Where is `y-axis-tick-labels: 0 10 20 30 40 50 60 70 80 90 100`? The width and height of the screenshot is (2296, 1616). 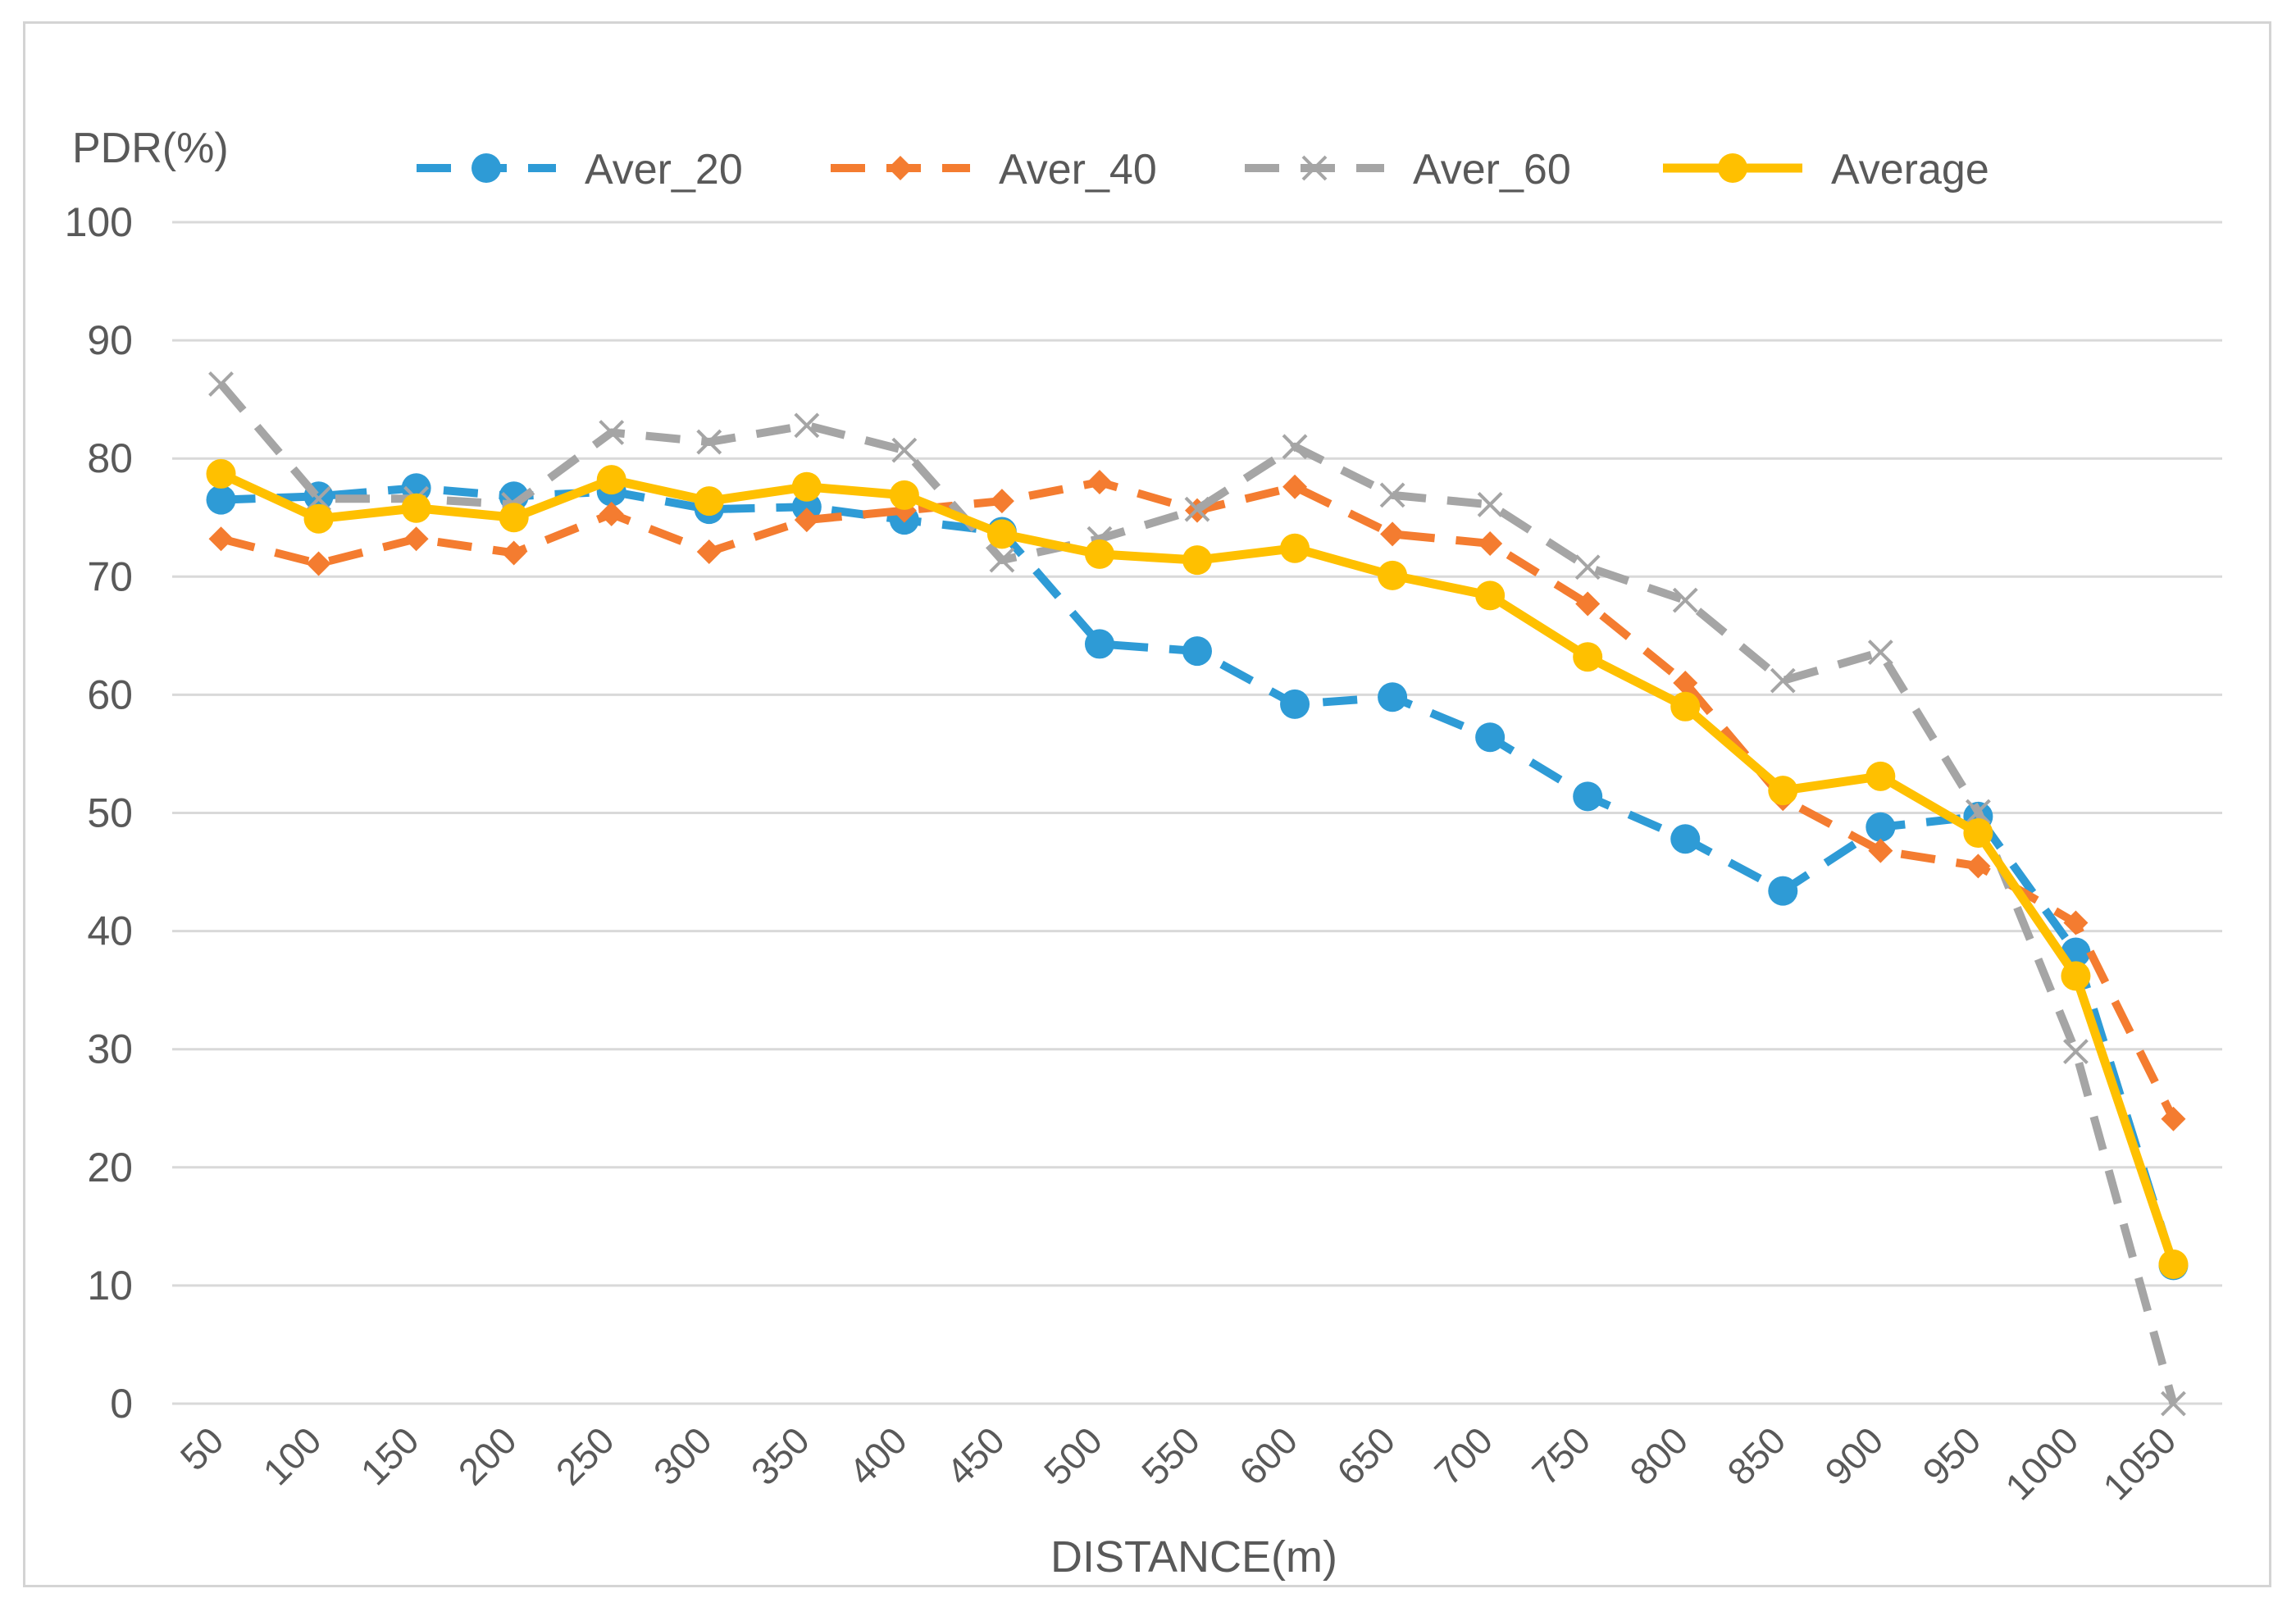
y-axis-tick-labels: 0 10 20 30 40 50 60 70 80 90 100 is located at coordinates (99, 813).